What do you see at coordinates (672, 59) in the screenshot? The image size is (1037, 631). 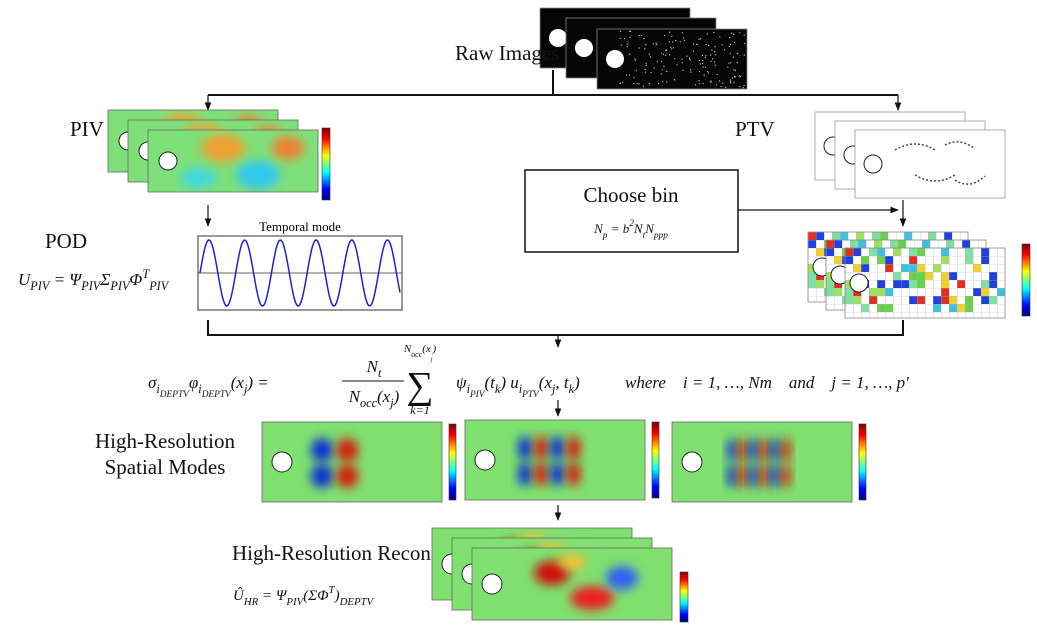 I see `raw-image` at bounding box center [672, 59].